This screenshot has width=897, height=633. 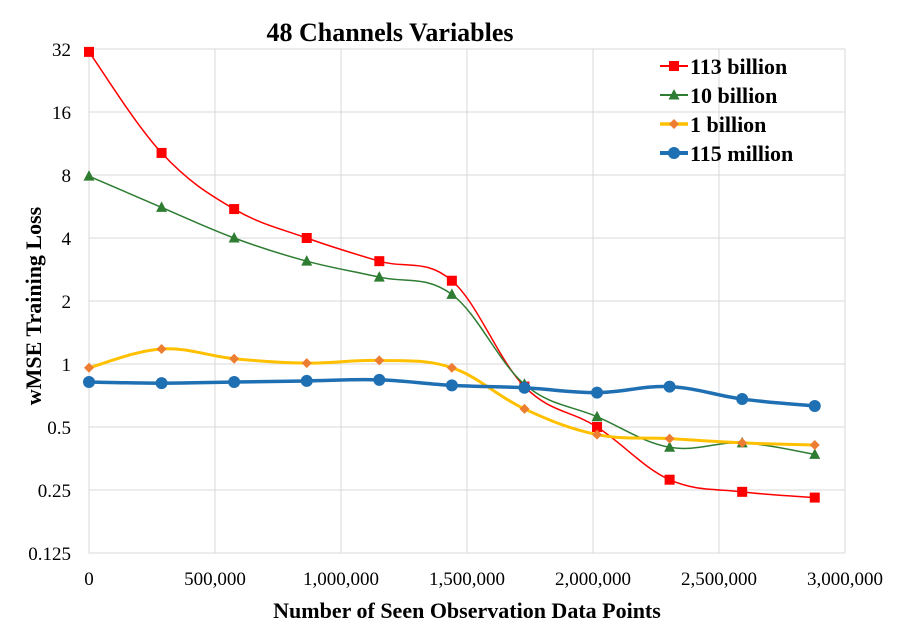 I want to click on x-tick-label: 3,000,000, so click(x=845, y=579).